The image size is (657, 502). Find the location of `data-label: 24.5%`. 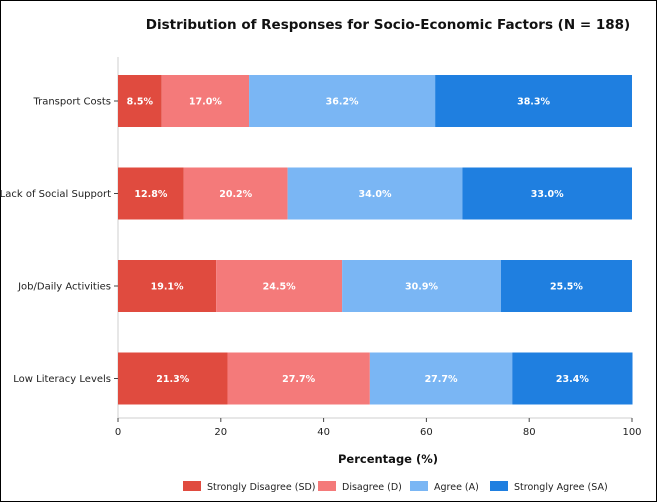

data-label: 24.5% is located at coordinates (279, 287).